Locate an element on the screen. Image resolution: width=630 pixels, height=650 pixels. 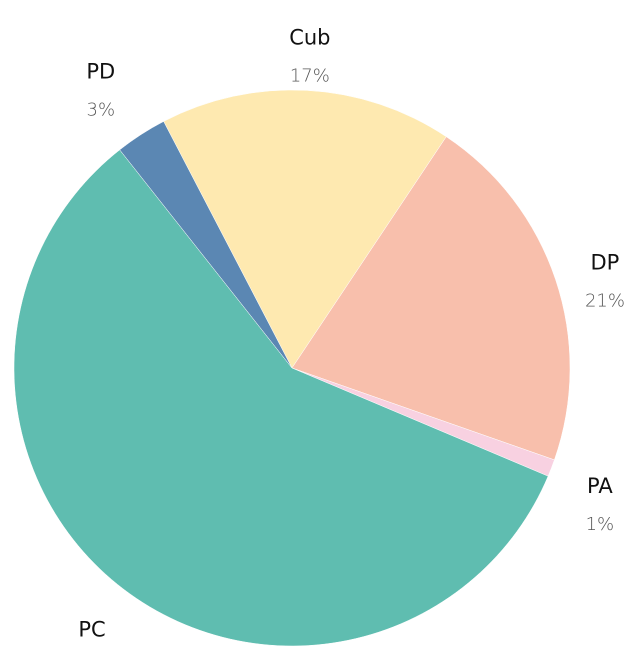
slice-value: 17% is located at coordinates (310, 75).